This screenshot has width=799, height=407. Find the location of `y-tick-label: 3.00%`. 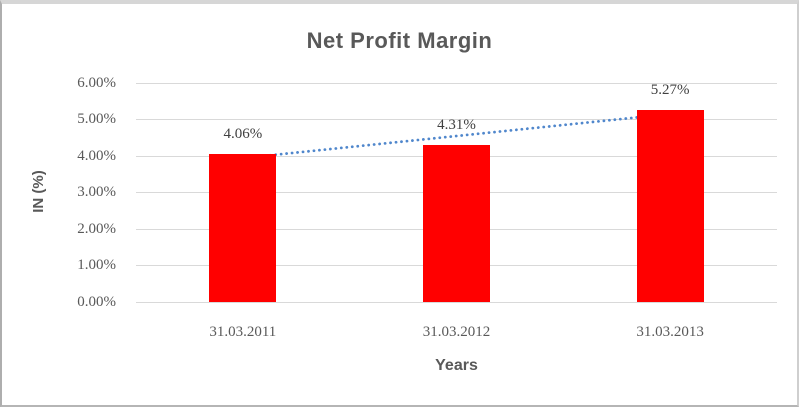

y-tick-label: 3.00% is located at coordinates (96, 192).